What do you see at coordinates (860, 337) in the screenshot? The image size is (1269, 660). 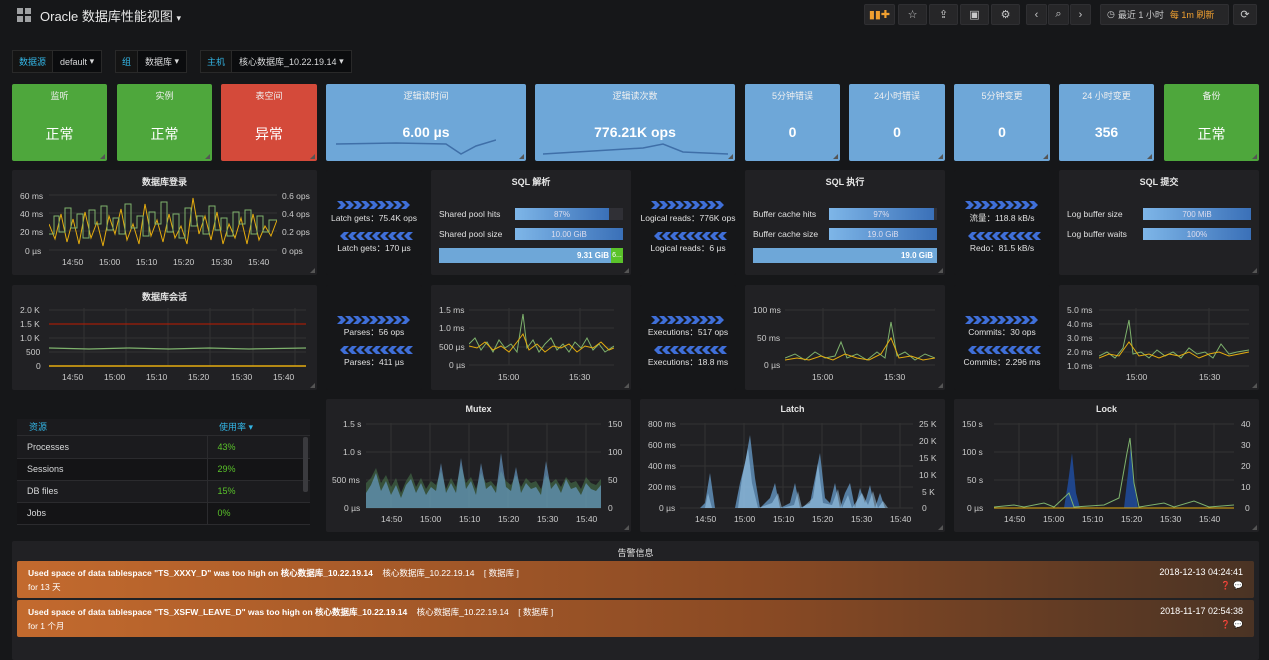 I see `exec-graph` at bounding box center [860, 337].